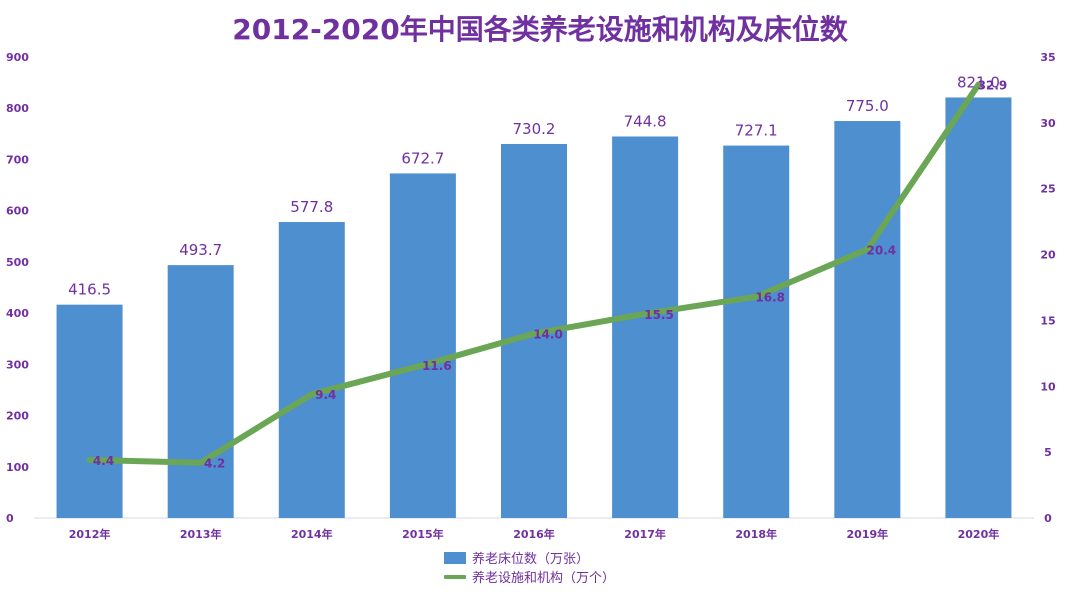  Describe the element at coordinates (17, 159) in the screenshot. I see `left-axis-tick-label: 700` at that location.